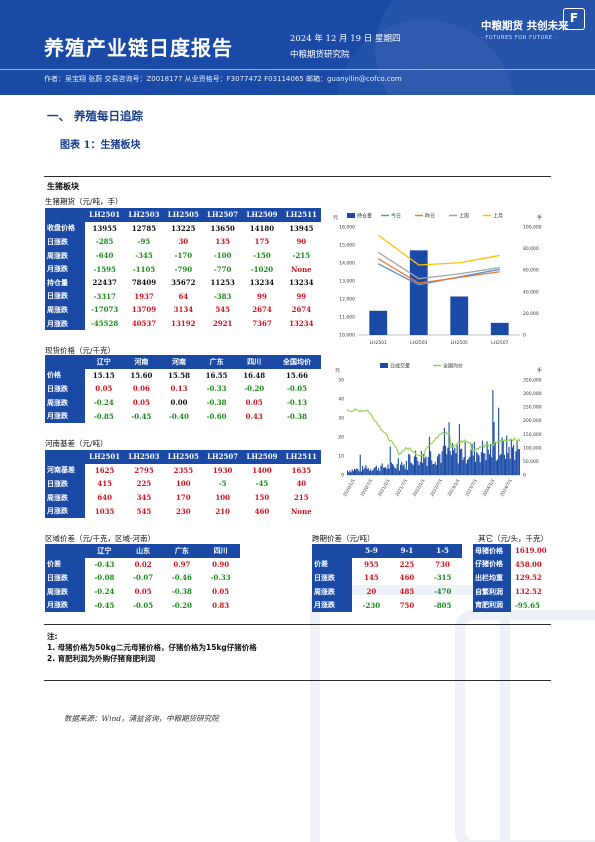 This screenshot has height=842, width=595. What do you see at coordinates (254, 416) in the screenshot?
I see `table-cell: 0.43` at bounding box center [254, 416].